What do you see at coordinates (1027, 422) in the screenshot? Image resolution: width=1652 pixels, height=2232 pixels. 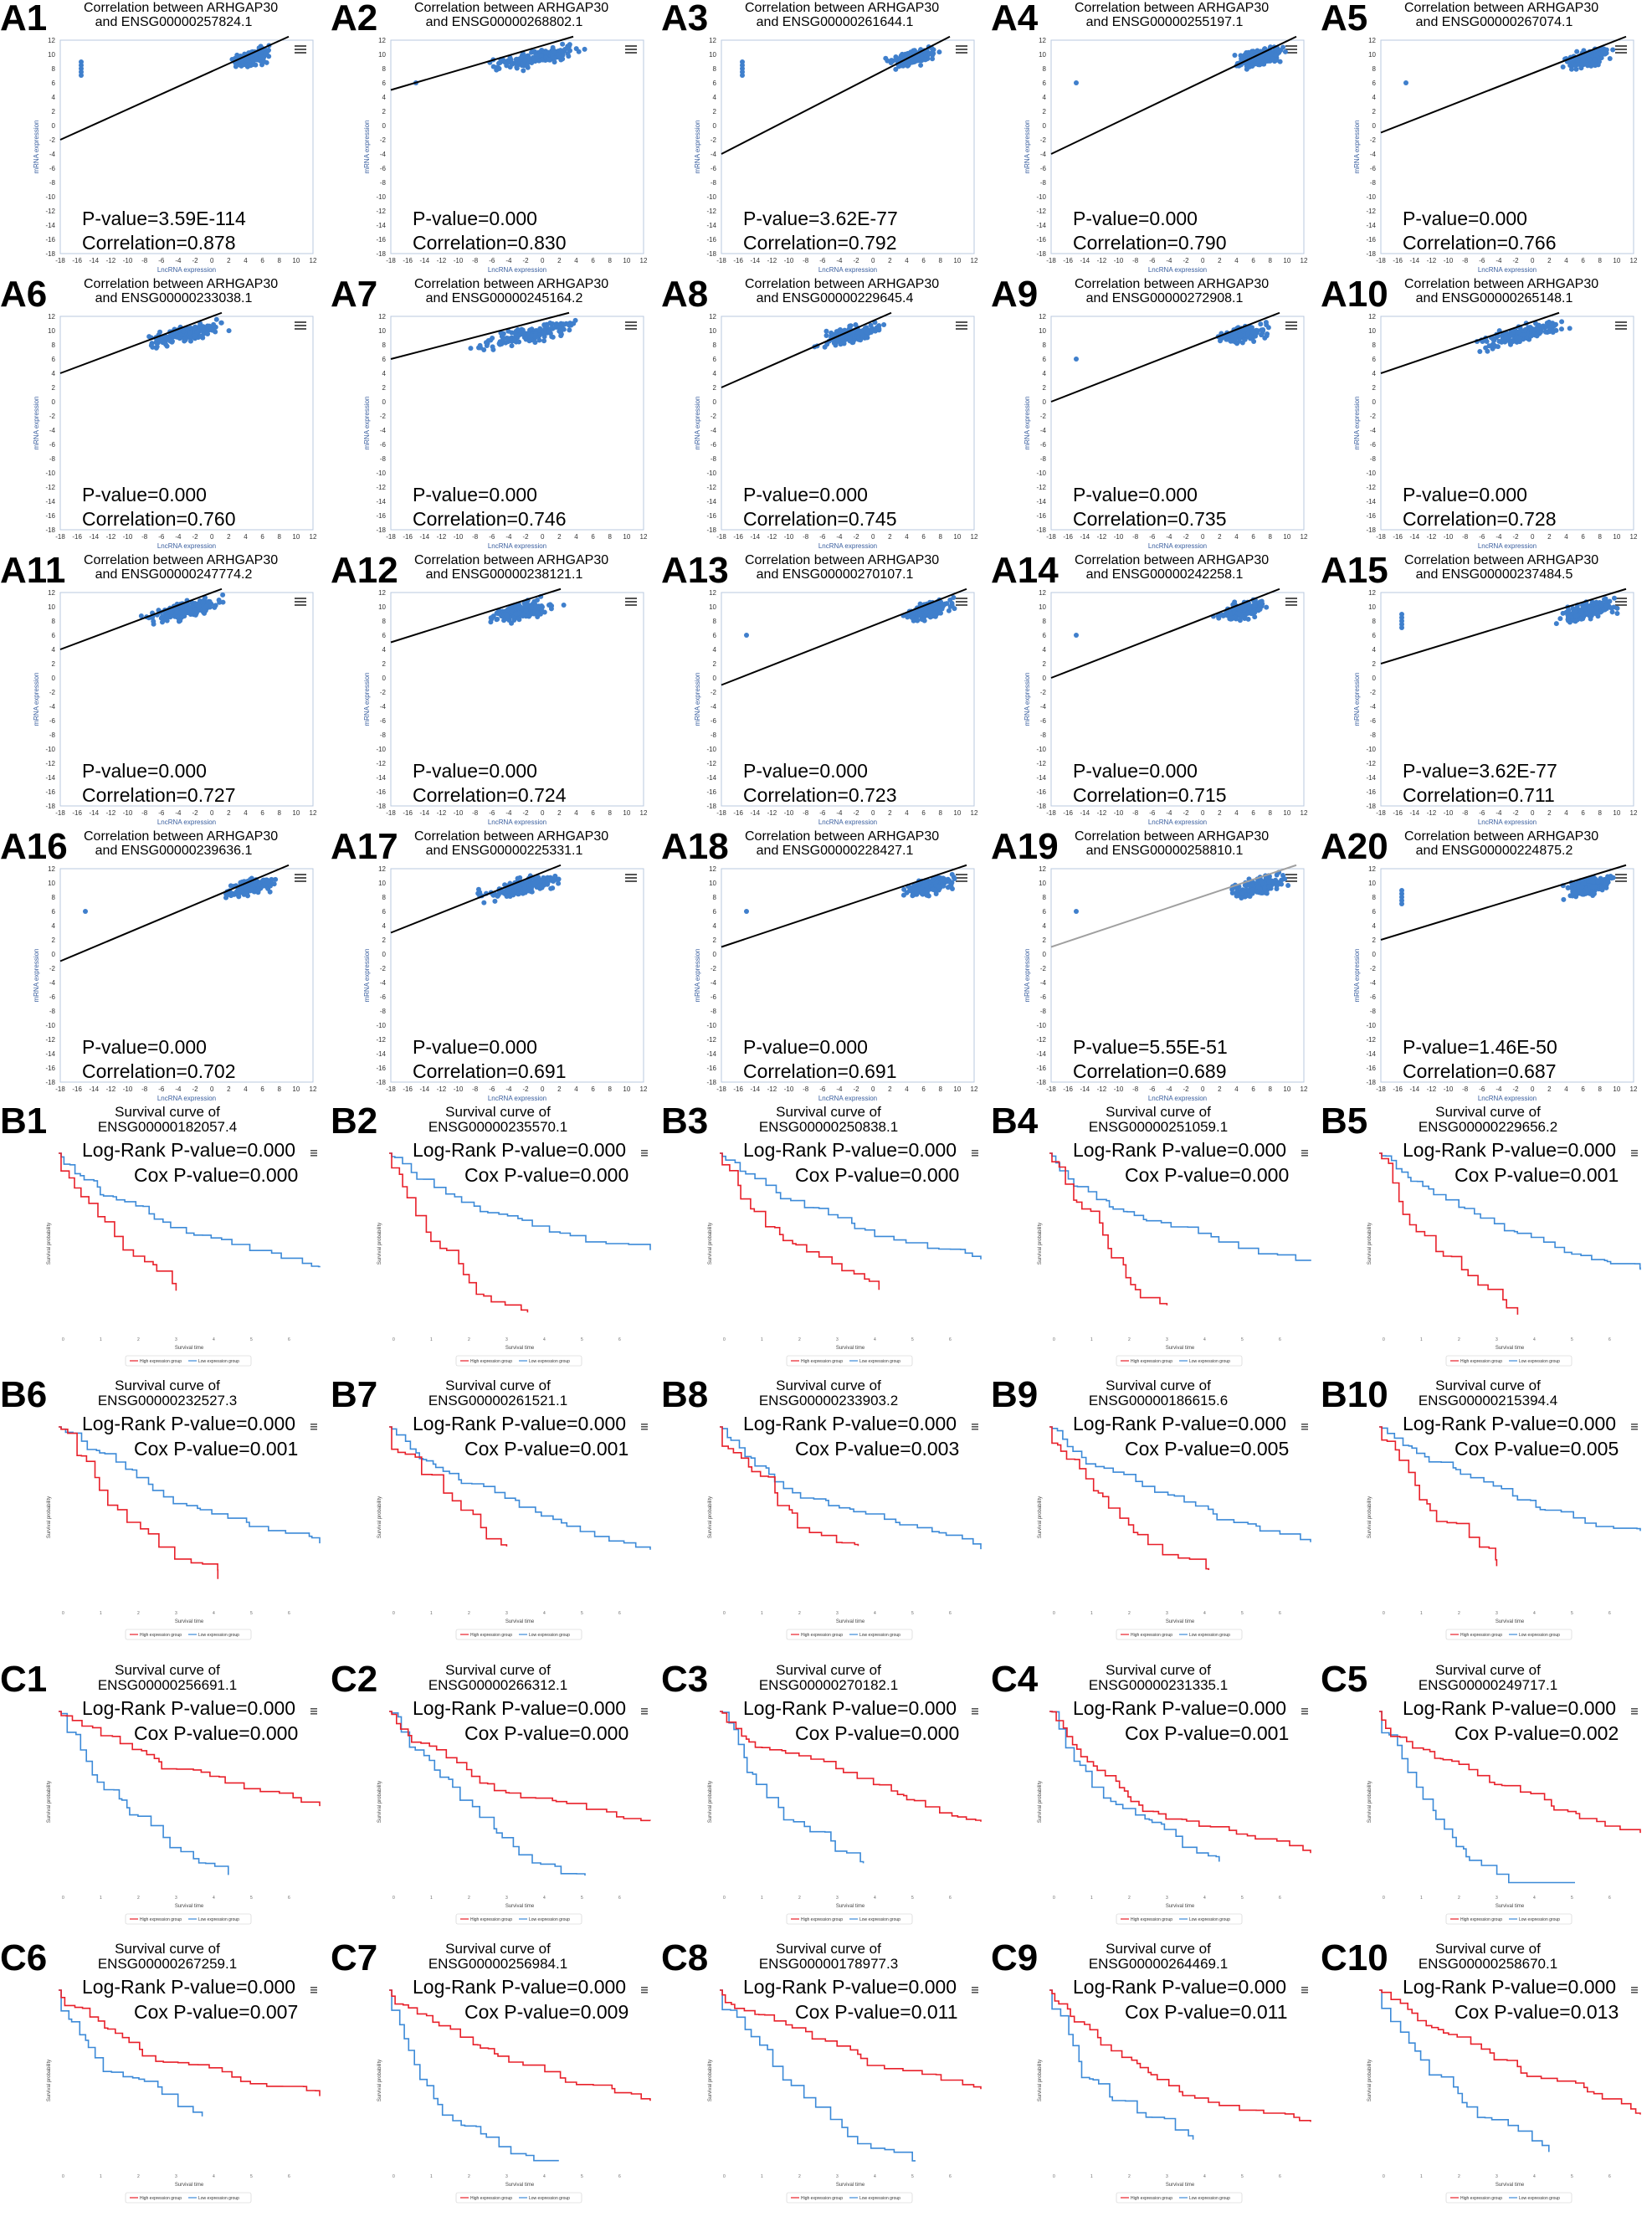 I see `y-axis-label: mRNA expression` at bounding box center [1027, 422].